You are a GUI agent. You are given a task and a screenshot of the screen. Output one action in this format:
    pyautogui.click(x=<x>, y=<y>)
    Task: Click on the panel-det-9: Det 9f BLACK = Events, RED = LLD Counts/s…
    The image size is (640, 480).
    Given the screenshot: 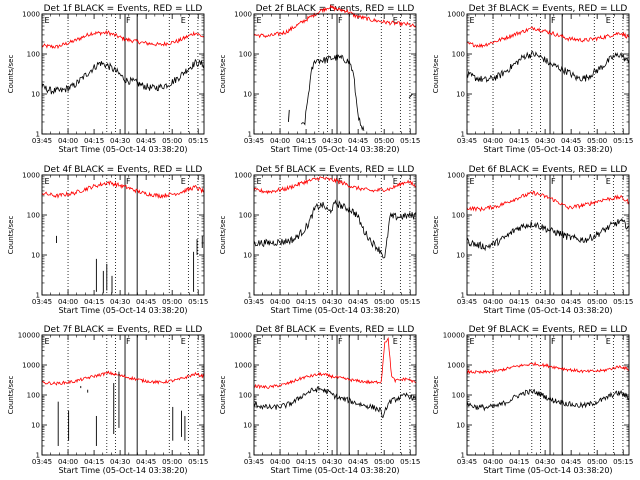 What is the action you would take?
    pyautogui.click(x=532, y=400)
    